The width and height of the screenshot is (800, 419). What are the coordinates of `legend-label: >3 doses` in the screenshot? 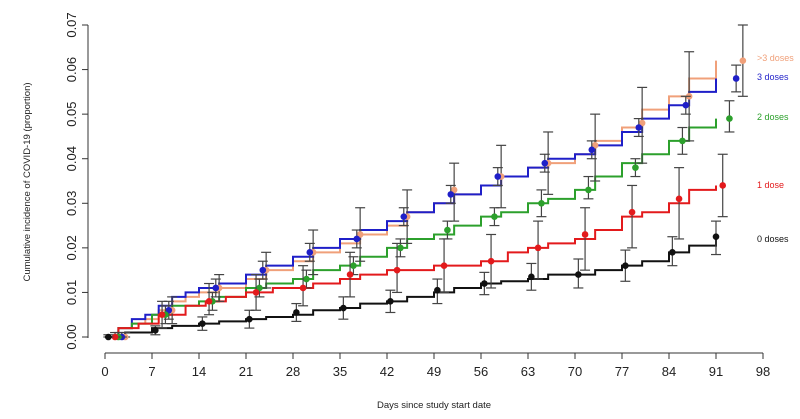 It's located at (775, 58).